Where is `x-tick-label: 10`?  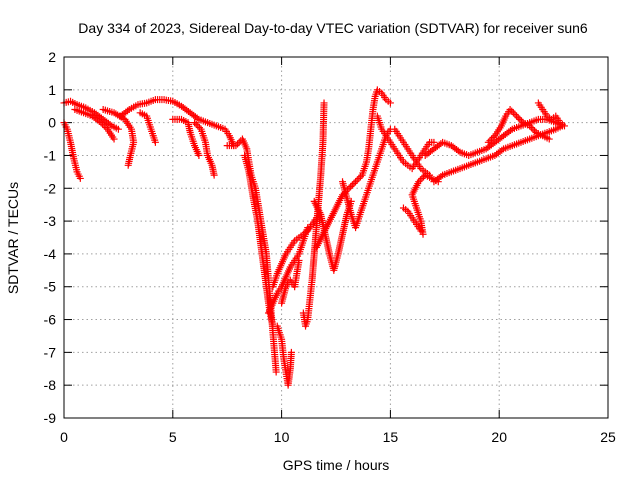 x-tick-label: 10 is located at coordinates (282, 437).